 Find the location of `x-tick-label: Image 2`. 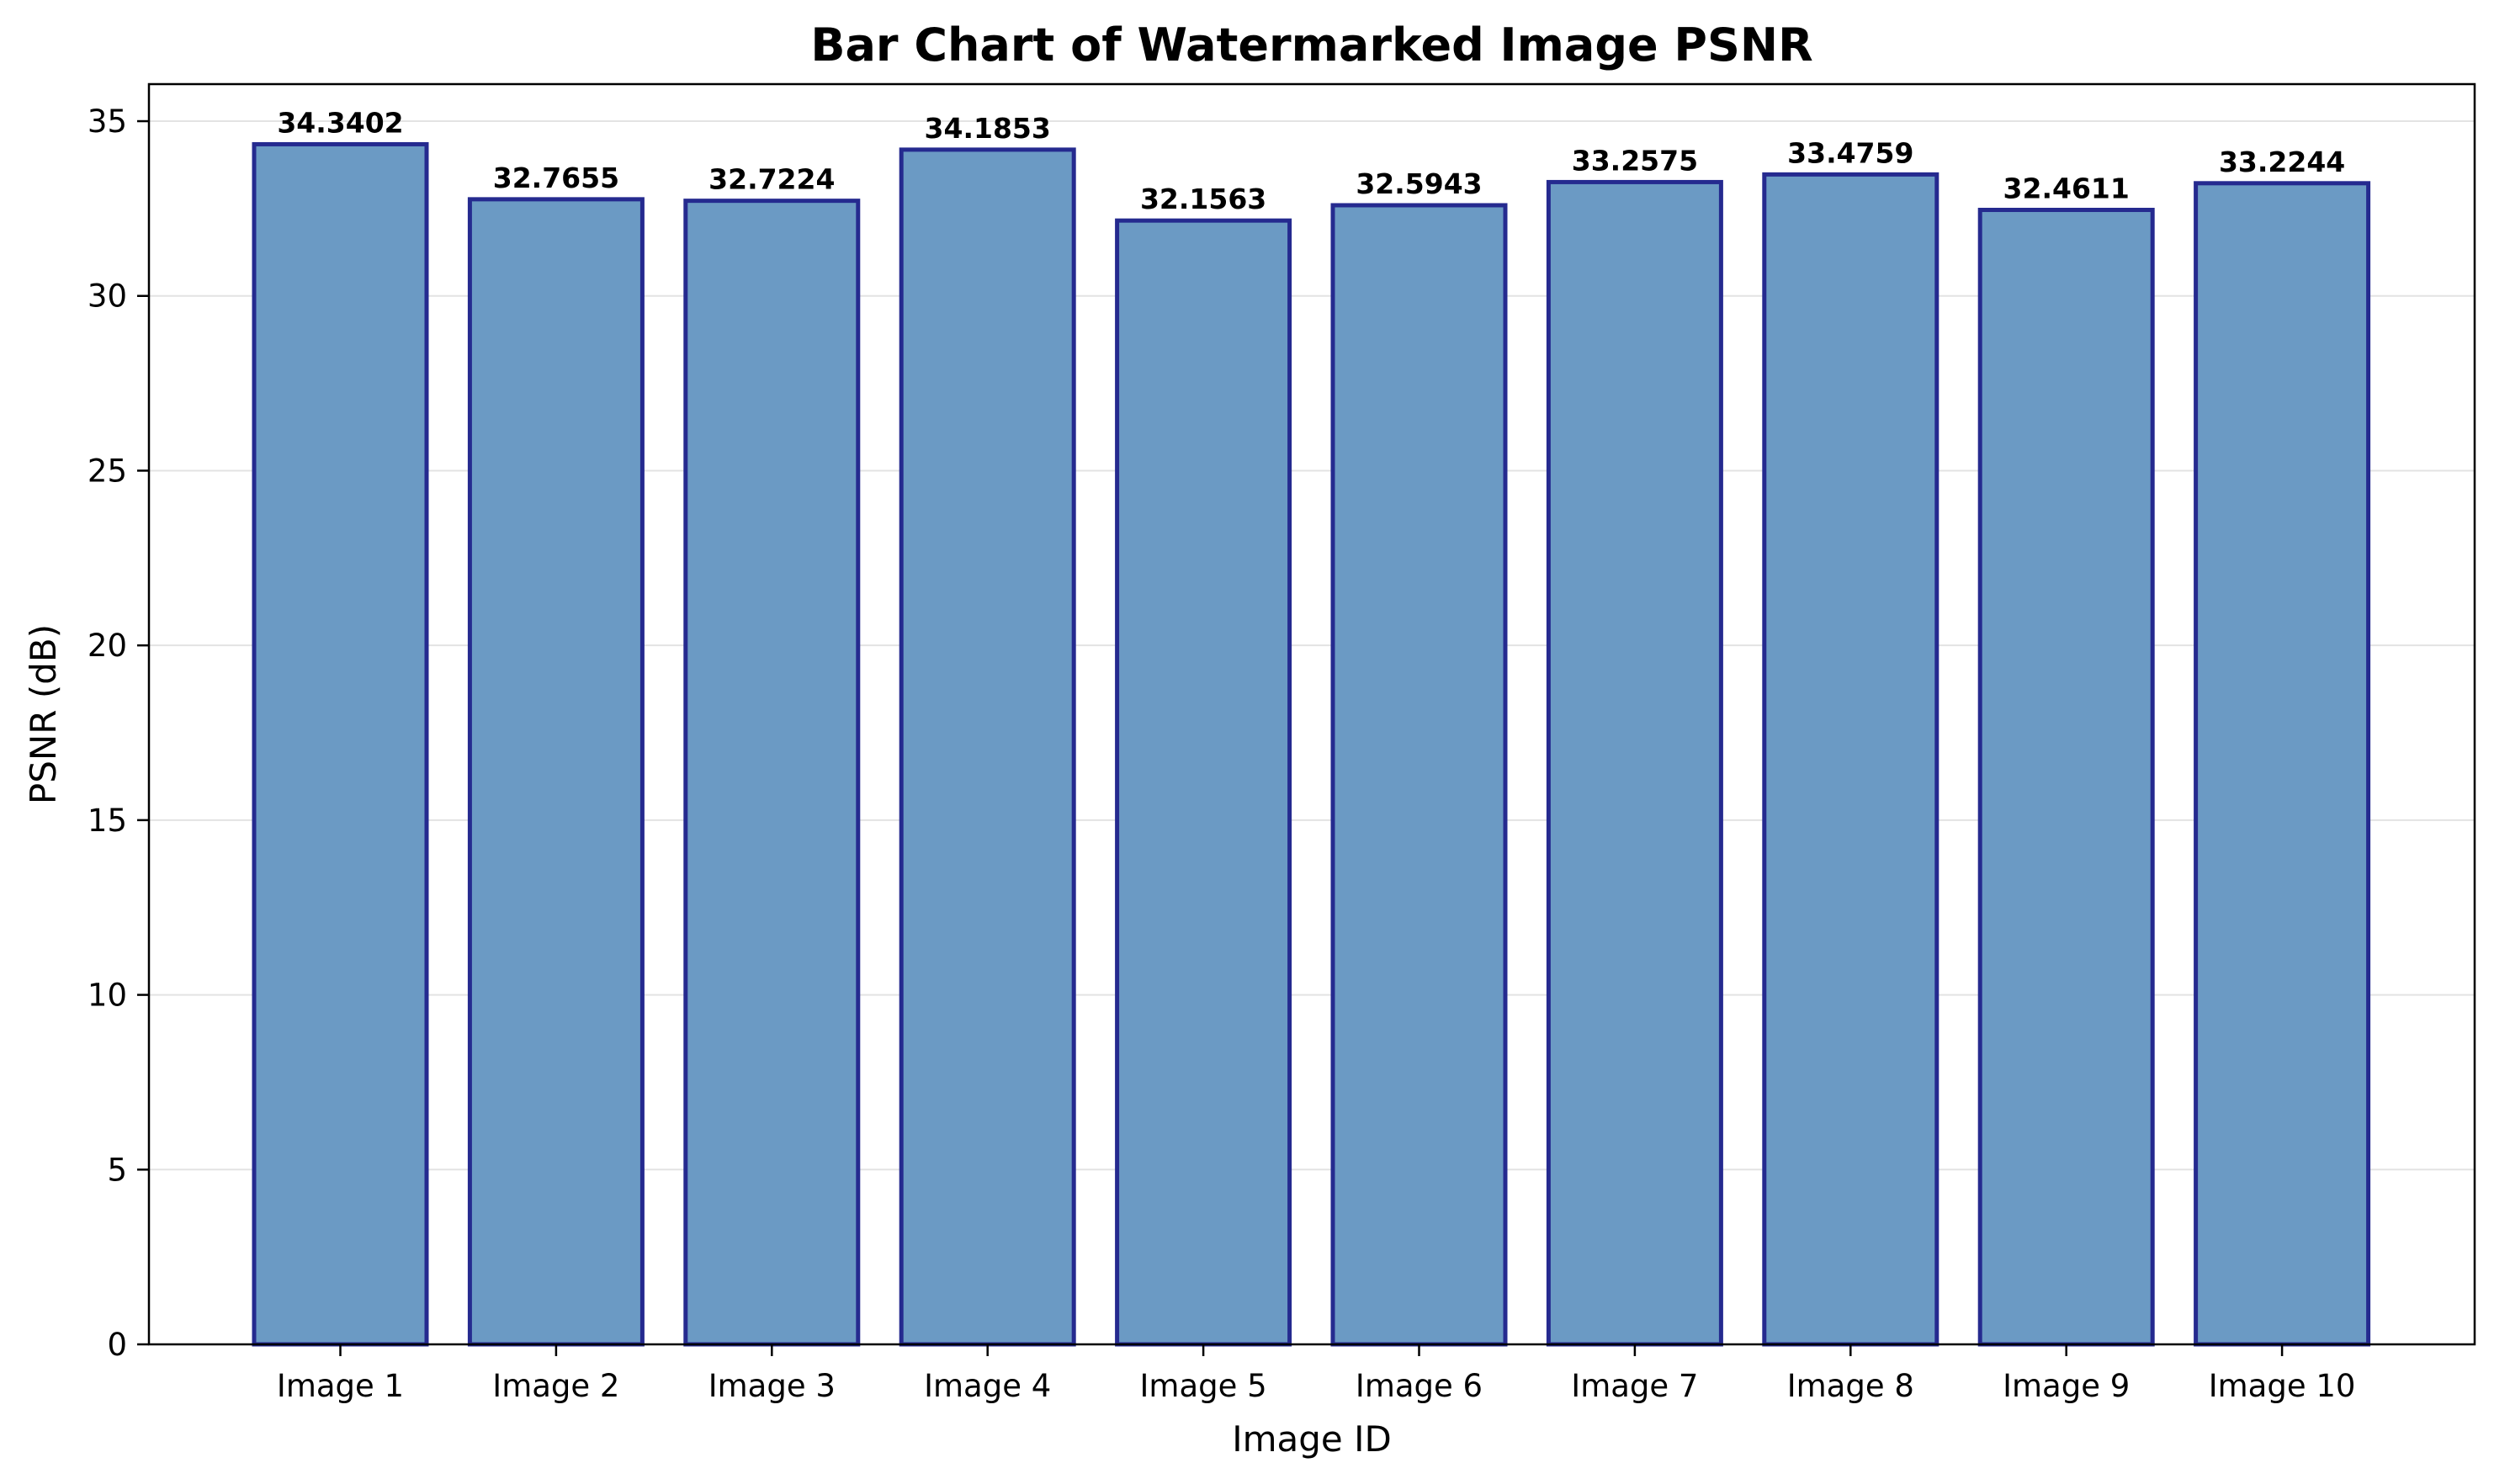

x-tick-label: Image 2 is located at coordinates (555, 1386).